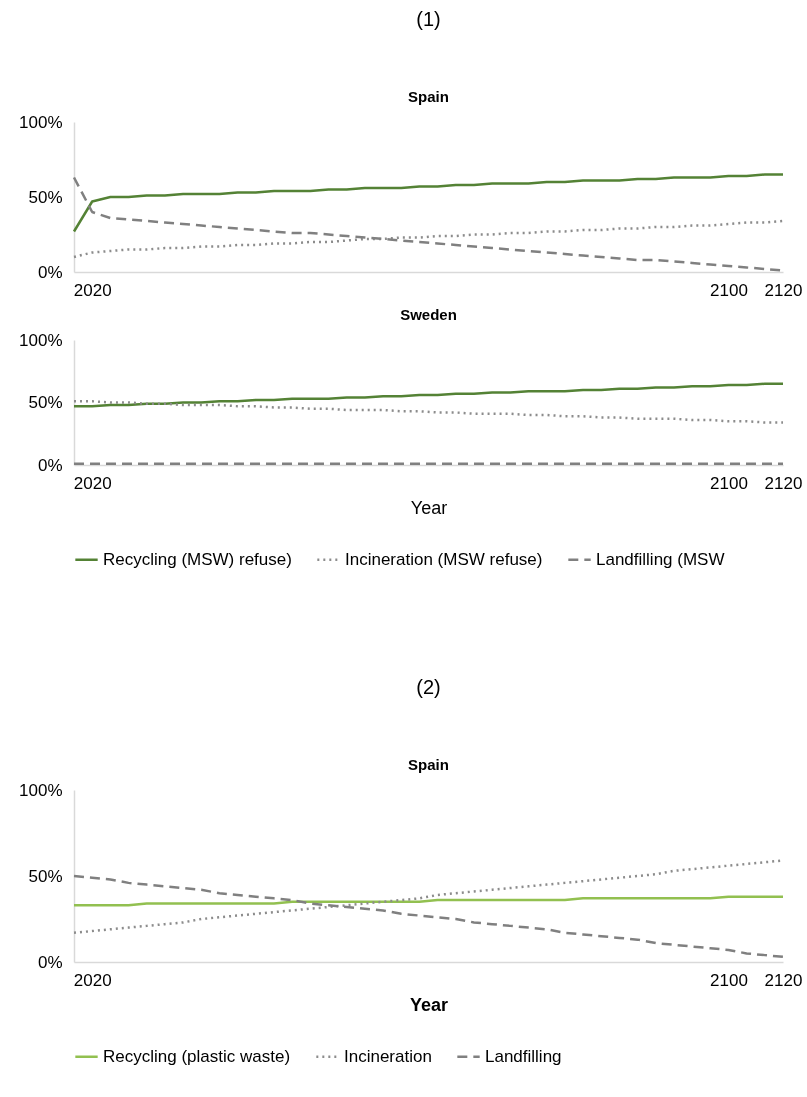 This screenshot has height=1097, width=807. Describe the element at coordinates (197, 559) in the screenshot. I see `legend-label: Recycling (MSW) refuse)` at that location.